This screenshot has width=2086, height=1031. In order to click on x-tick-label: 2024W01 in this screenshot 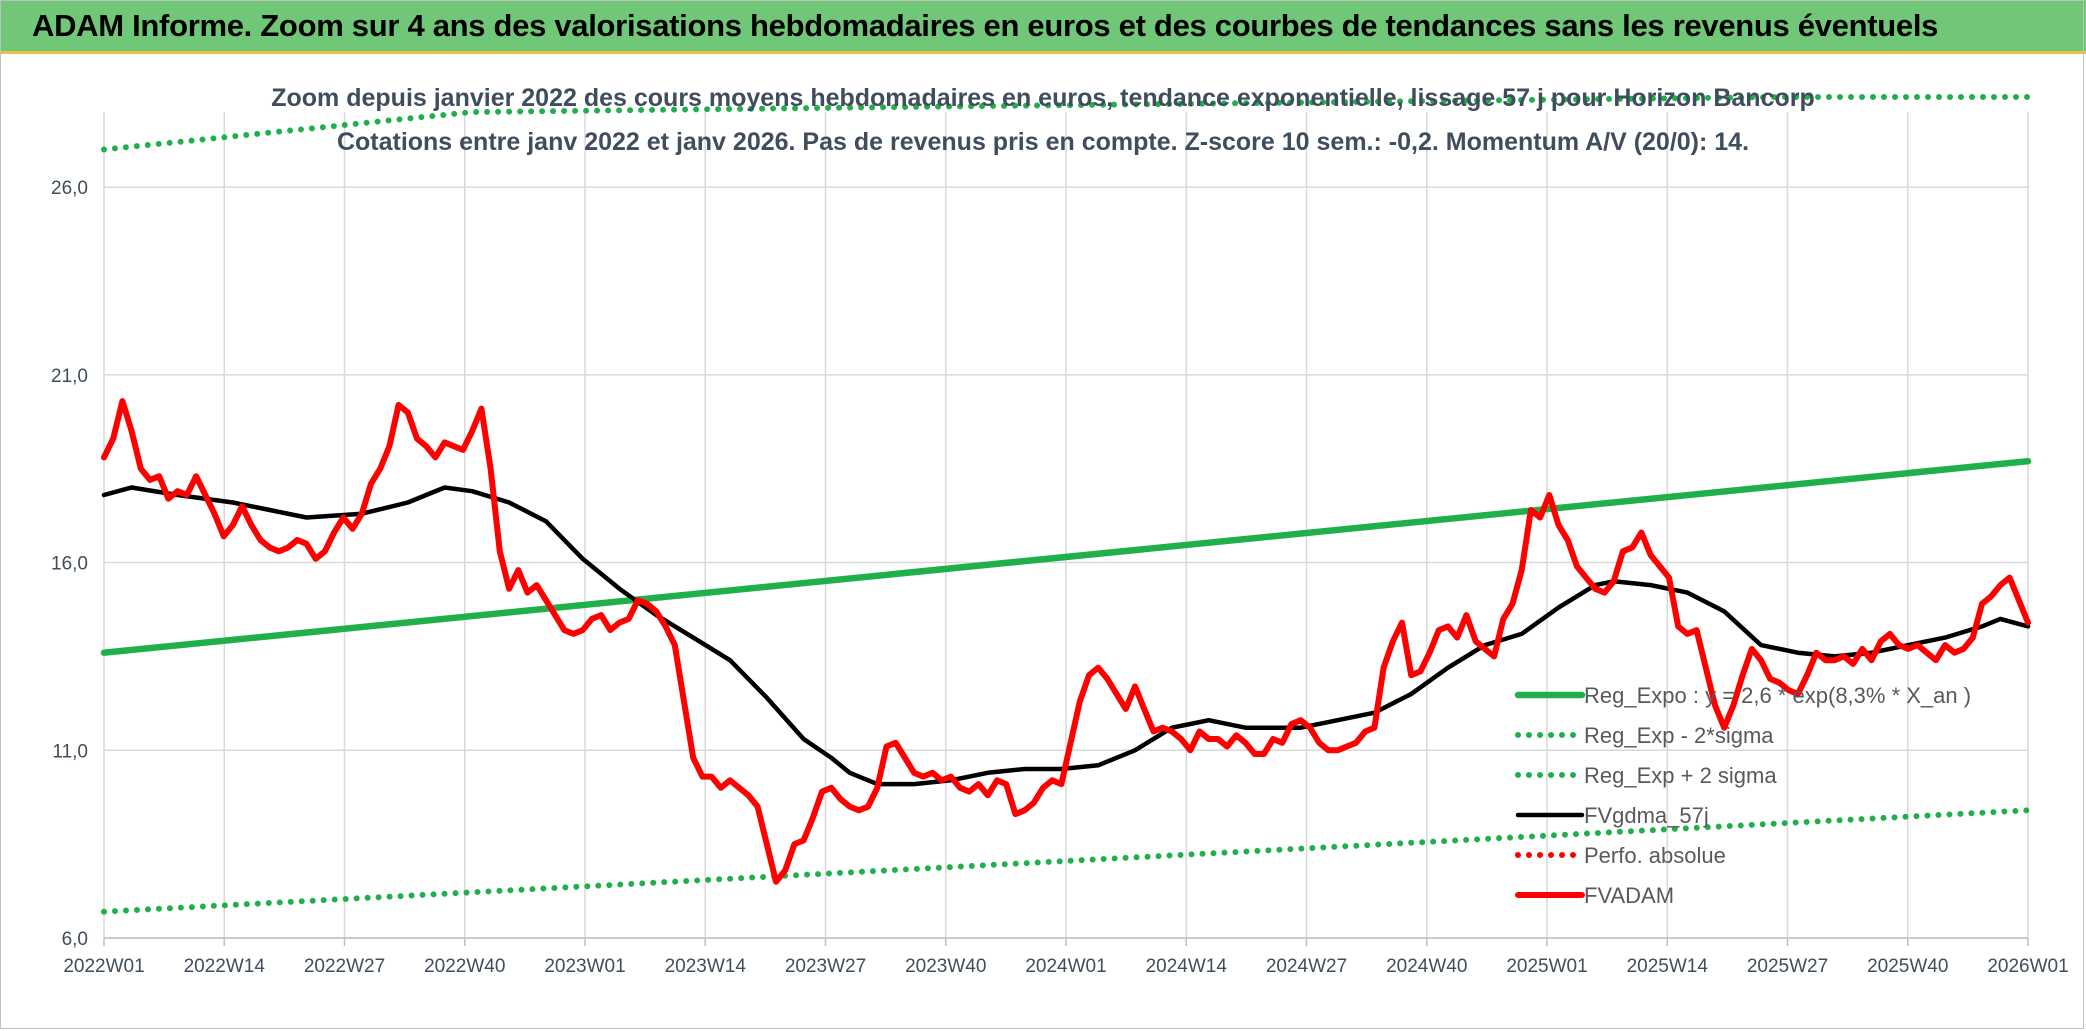, I will do `click(1065, 966)`.